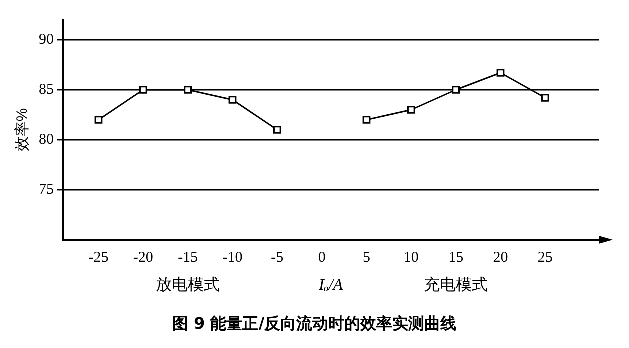 The width and height of the screenshot is (629, 348). I want to click on x-tick-label: -15, so click(188, 258).